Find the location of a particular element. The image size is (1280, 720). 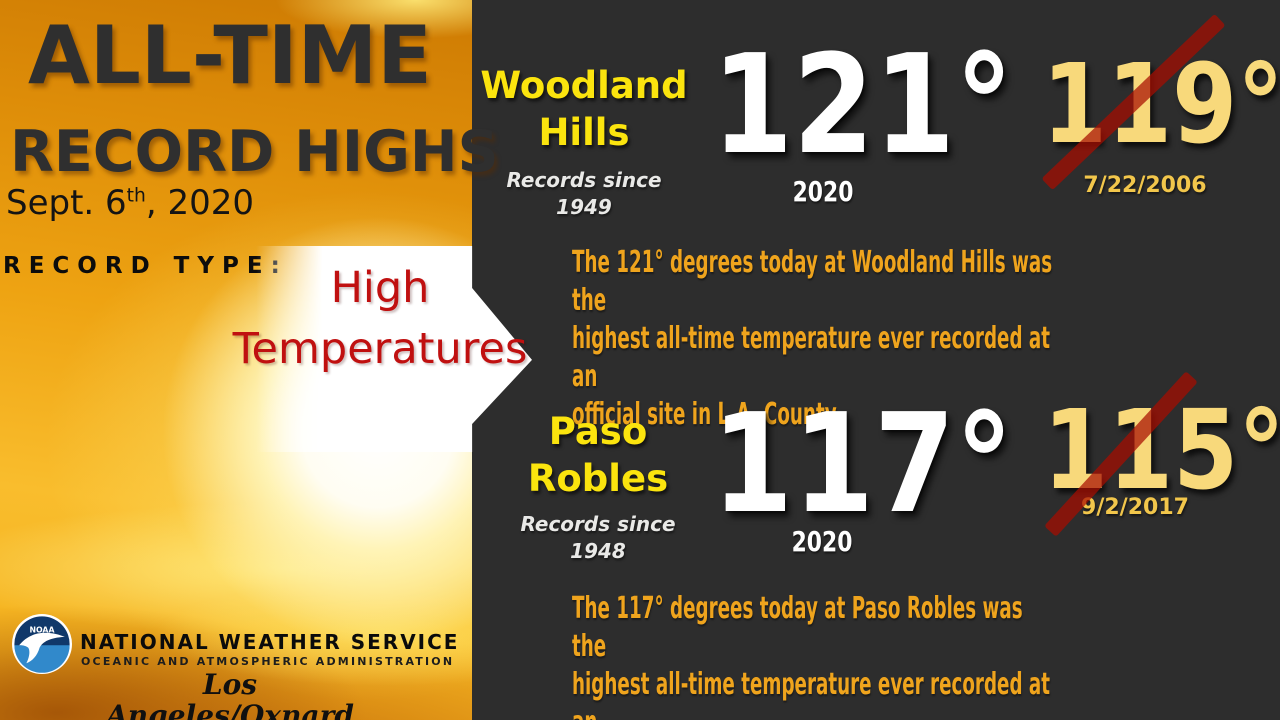

record-type-value-line1: High is located at coordinates (380, 288).